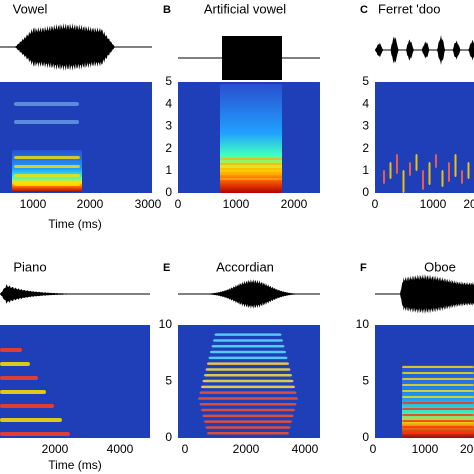 This screenshot has width=474, height=474. I want to click on panel-title: Ferret 'doo, so click(409, 8).